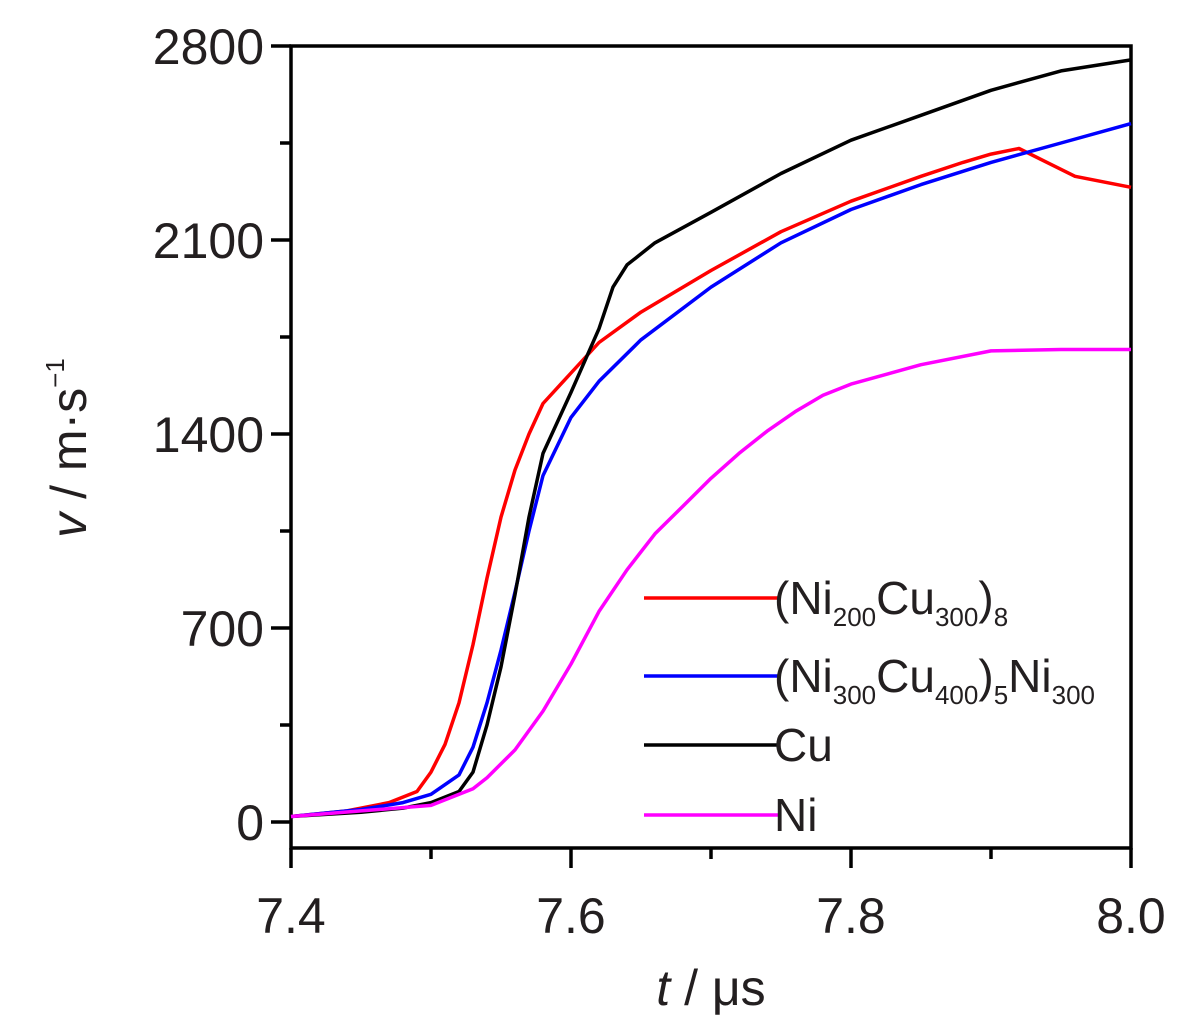 The width and height of the screenshot is (1181, 1020). Describe the element at coordinates (222, 629) in the screenshot. I see `y-tick-label: 700` at that location.